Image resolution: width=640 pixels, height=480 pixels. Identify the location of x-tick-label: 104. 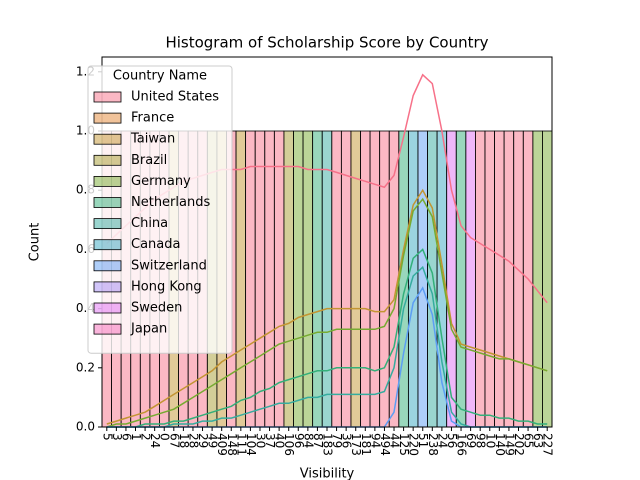
(251, 444).